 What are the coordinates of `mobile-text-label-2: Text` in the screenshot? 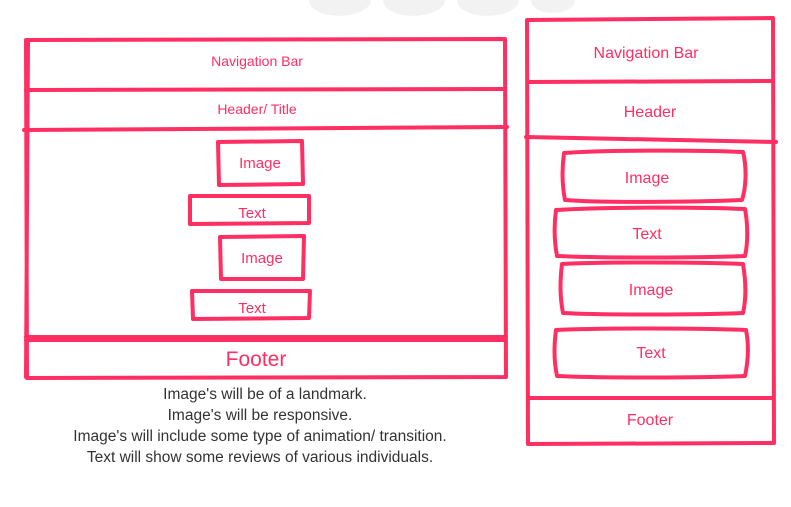 It's located at (651, 353).